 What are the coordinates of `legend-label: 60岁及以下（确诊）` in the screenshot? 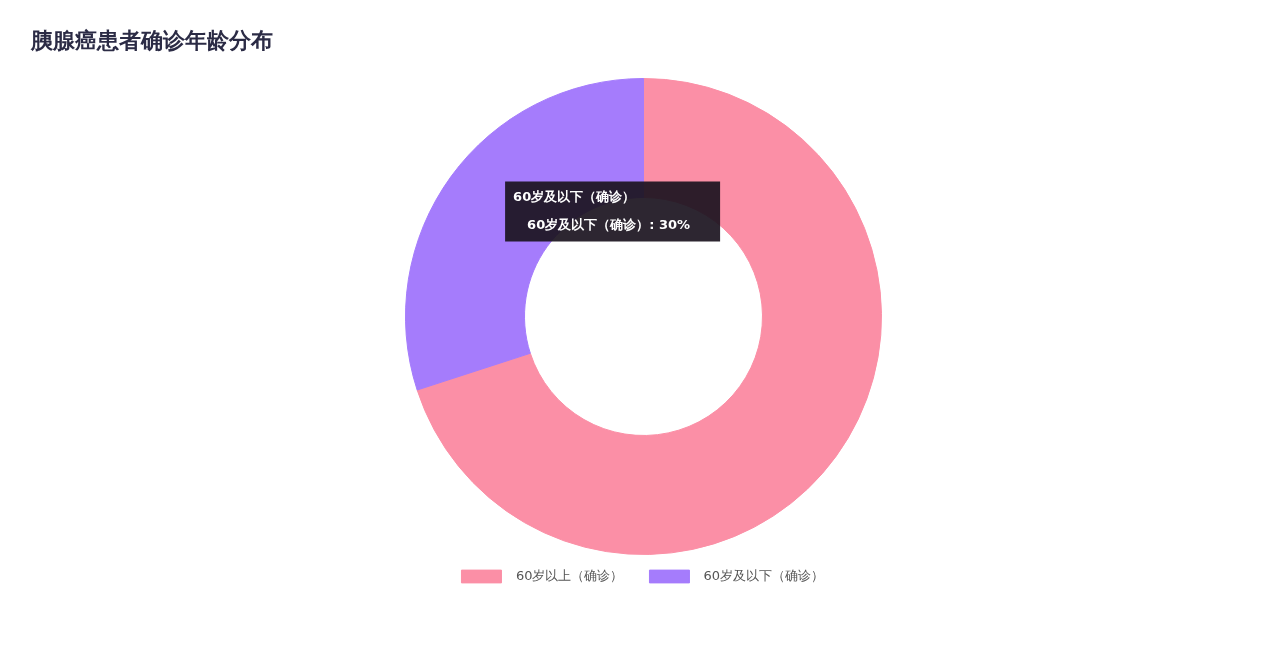 It's located at (764, 576).